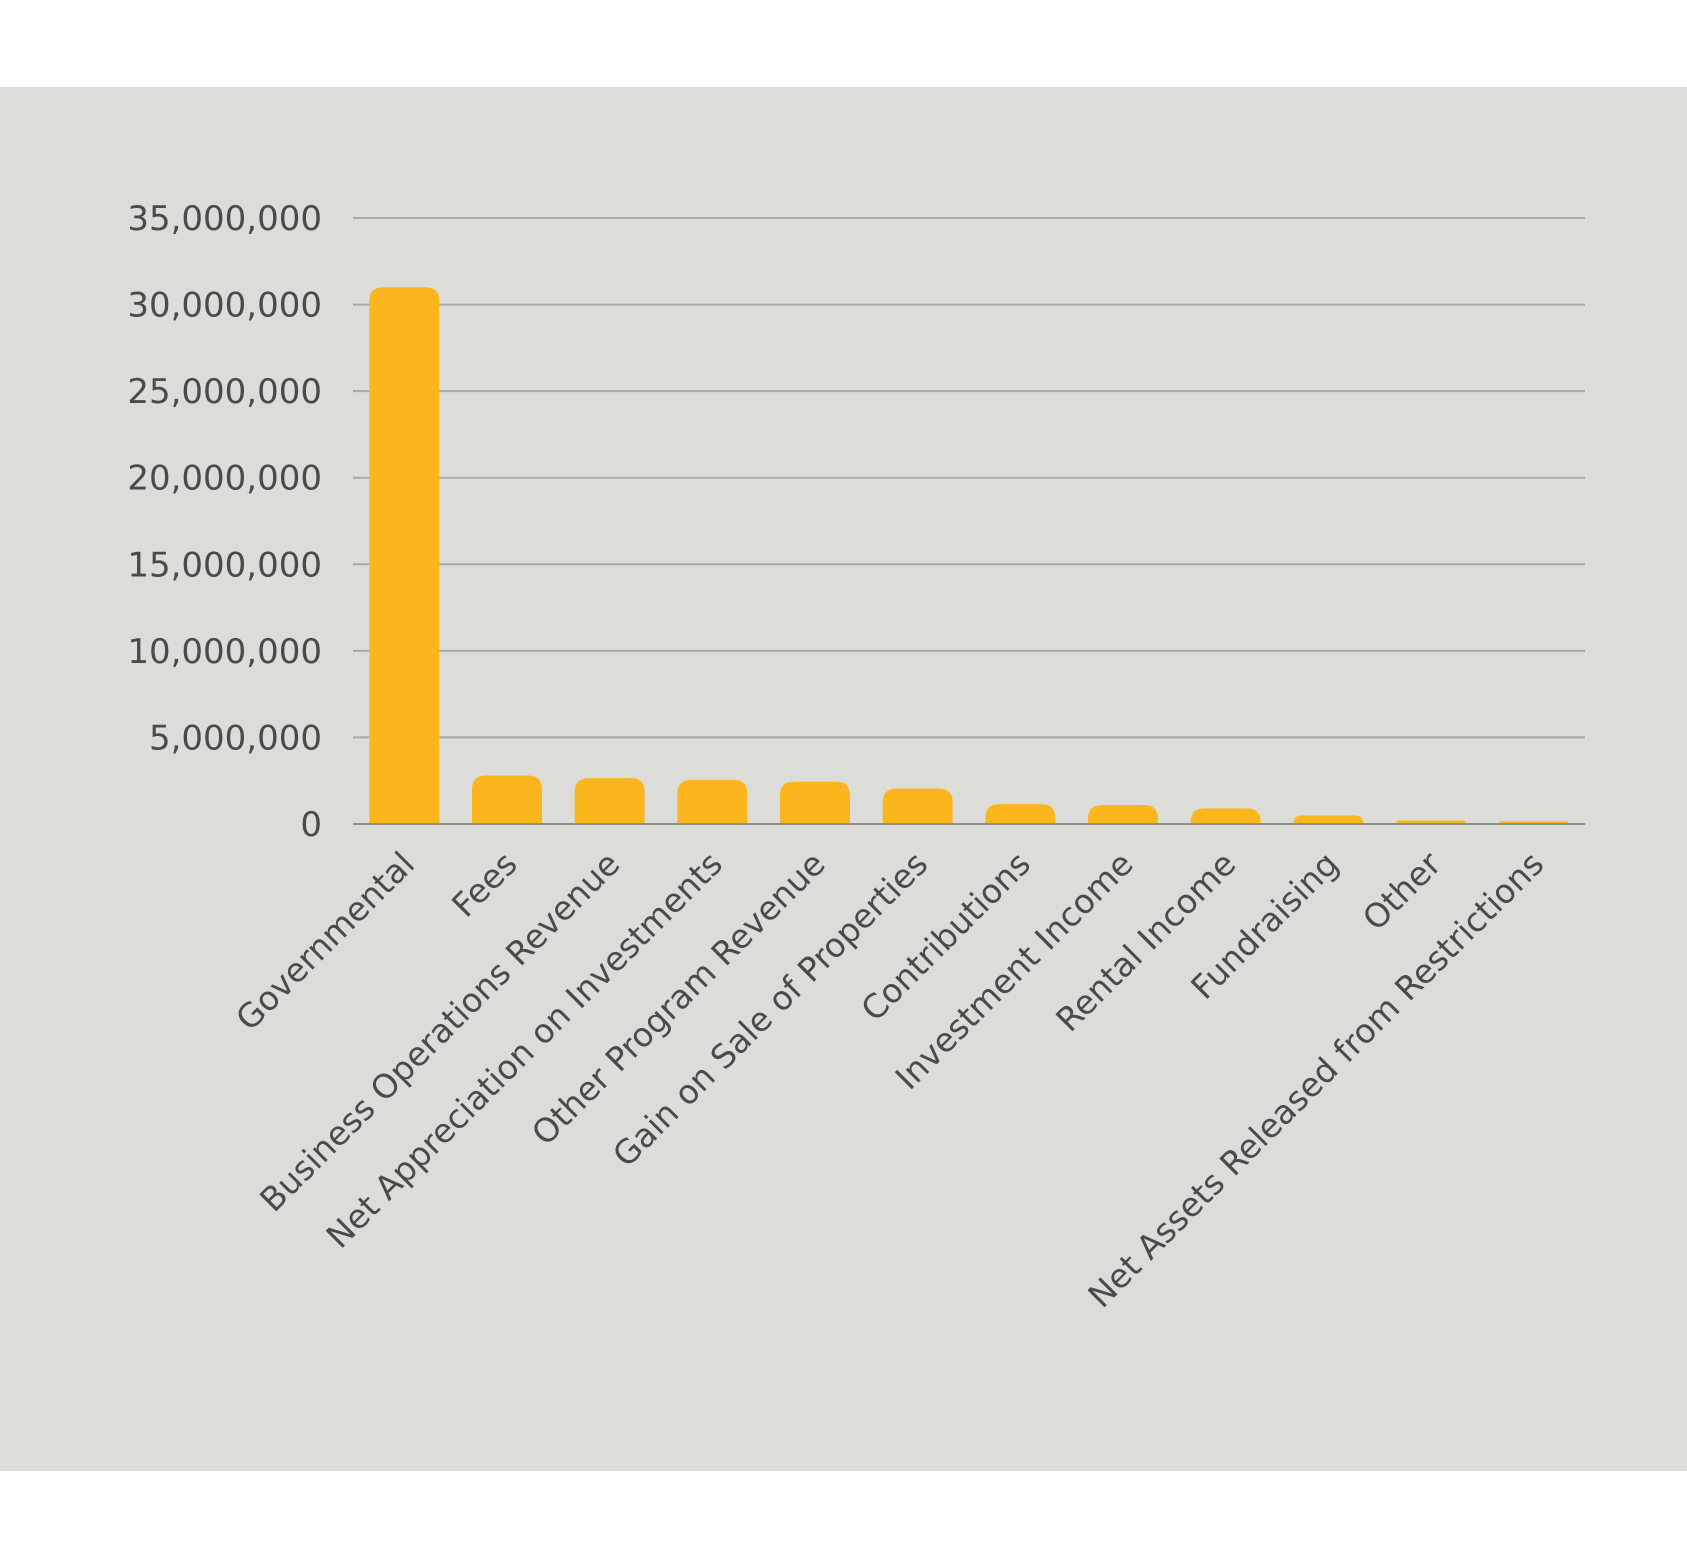 This screenshot has width=1687, height=1559. What do you see at coordinates (224, 219) in the screenshot?
I see `y-tick-label: 35,000,000` at bounding box center [224, 219].